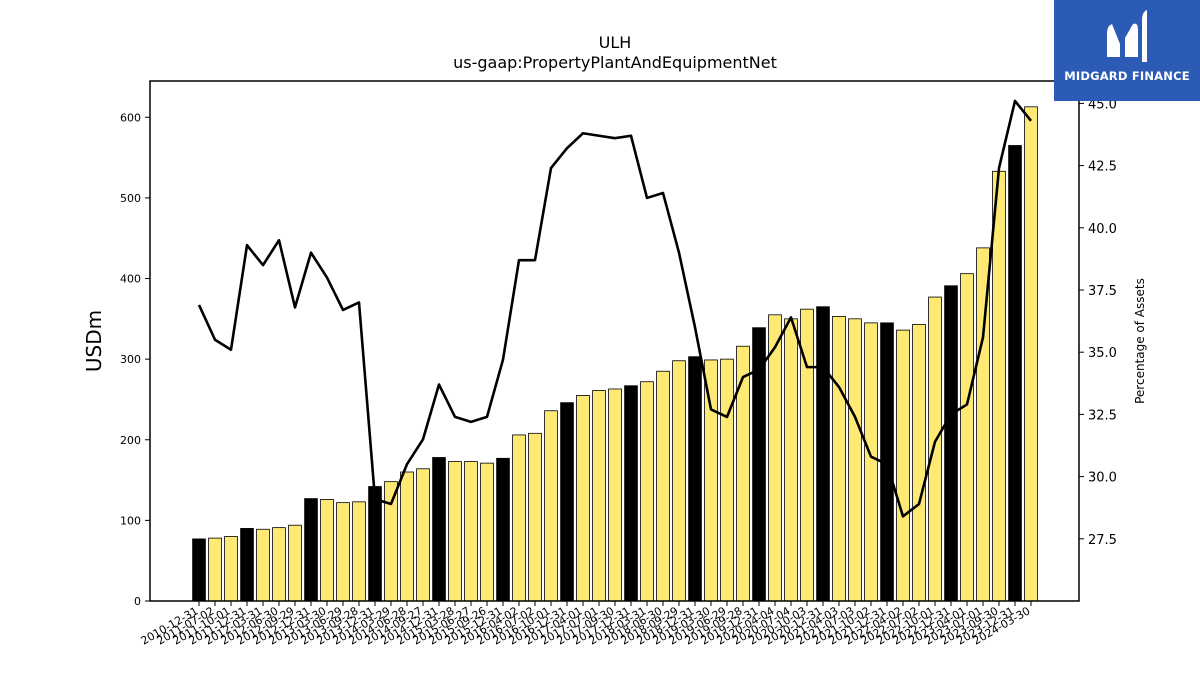  I want to click on y-tick-label: 100, so click(130, 520).